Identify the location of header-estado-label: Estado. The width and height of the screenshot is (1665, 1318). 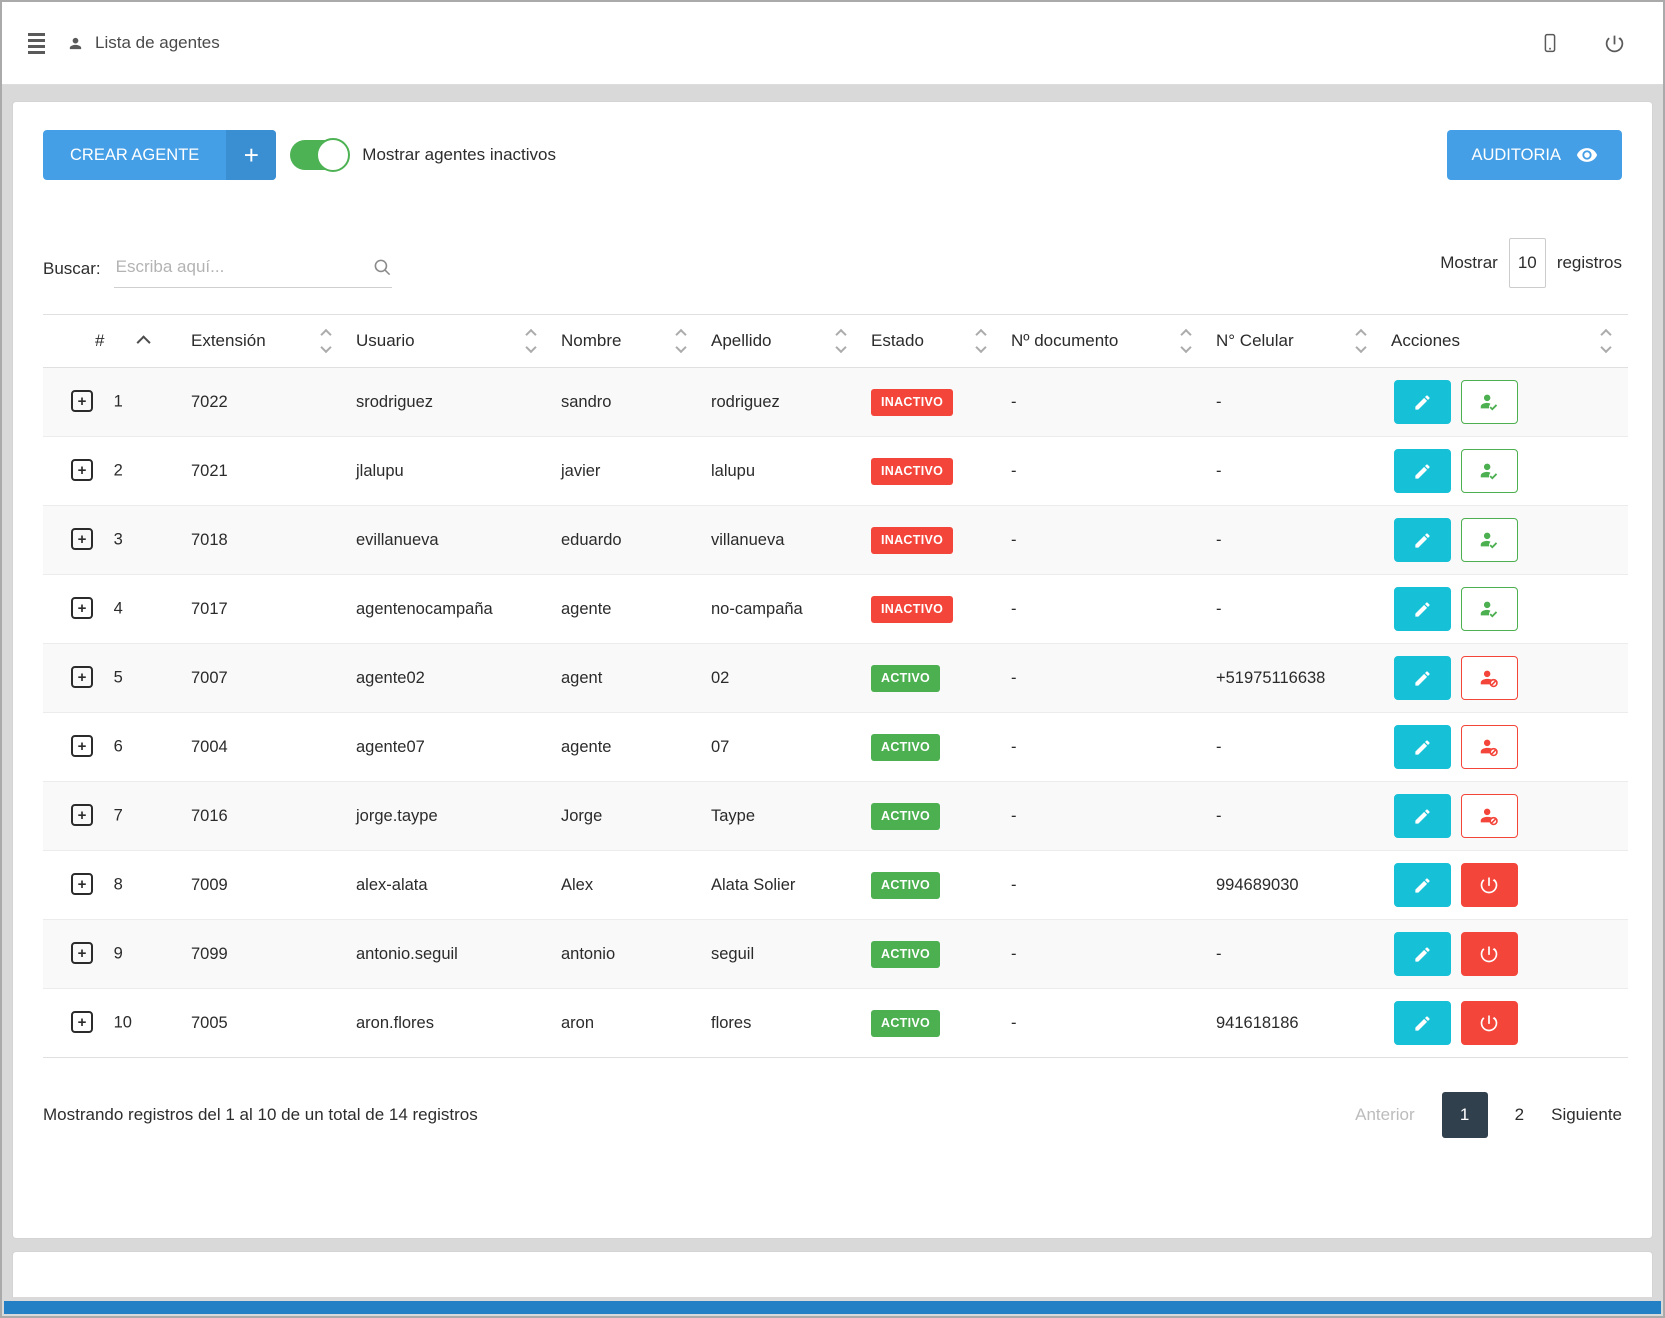
(897, 340).